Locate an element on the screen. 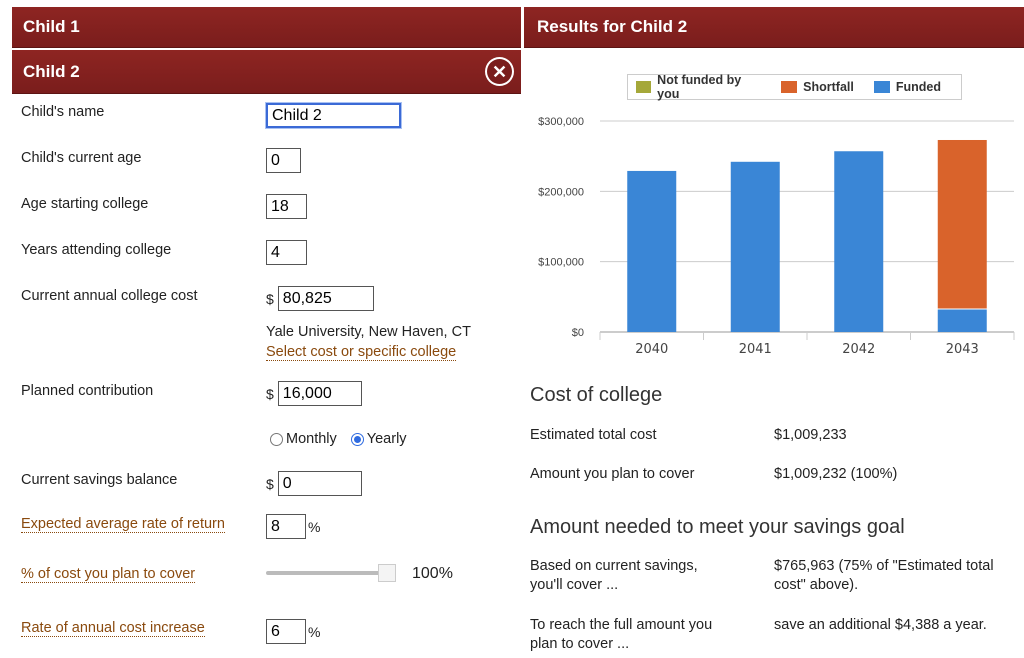 This screenshot has width=1024, height=658. yearly-radio is located at coordinates (357, 439).